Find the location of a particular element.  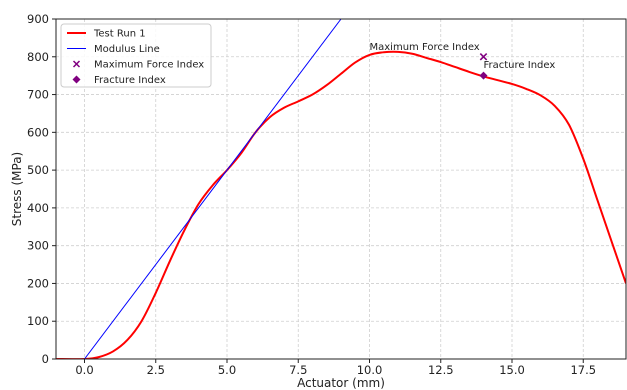

annotation-label: Fracture Index is located at coordinates (520, 65).